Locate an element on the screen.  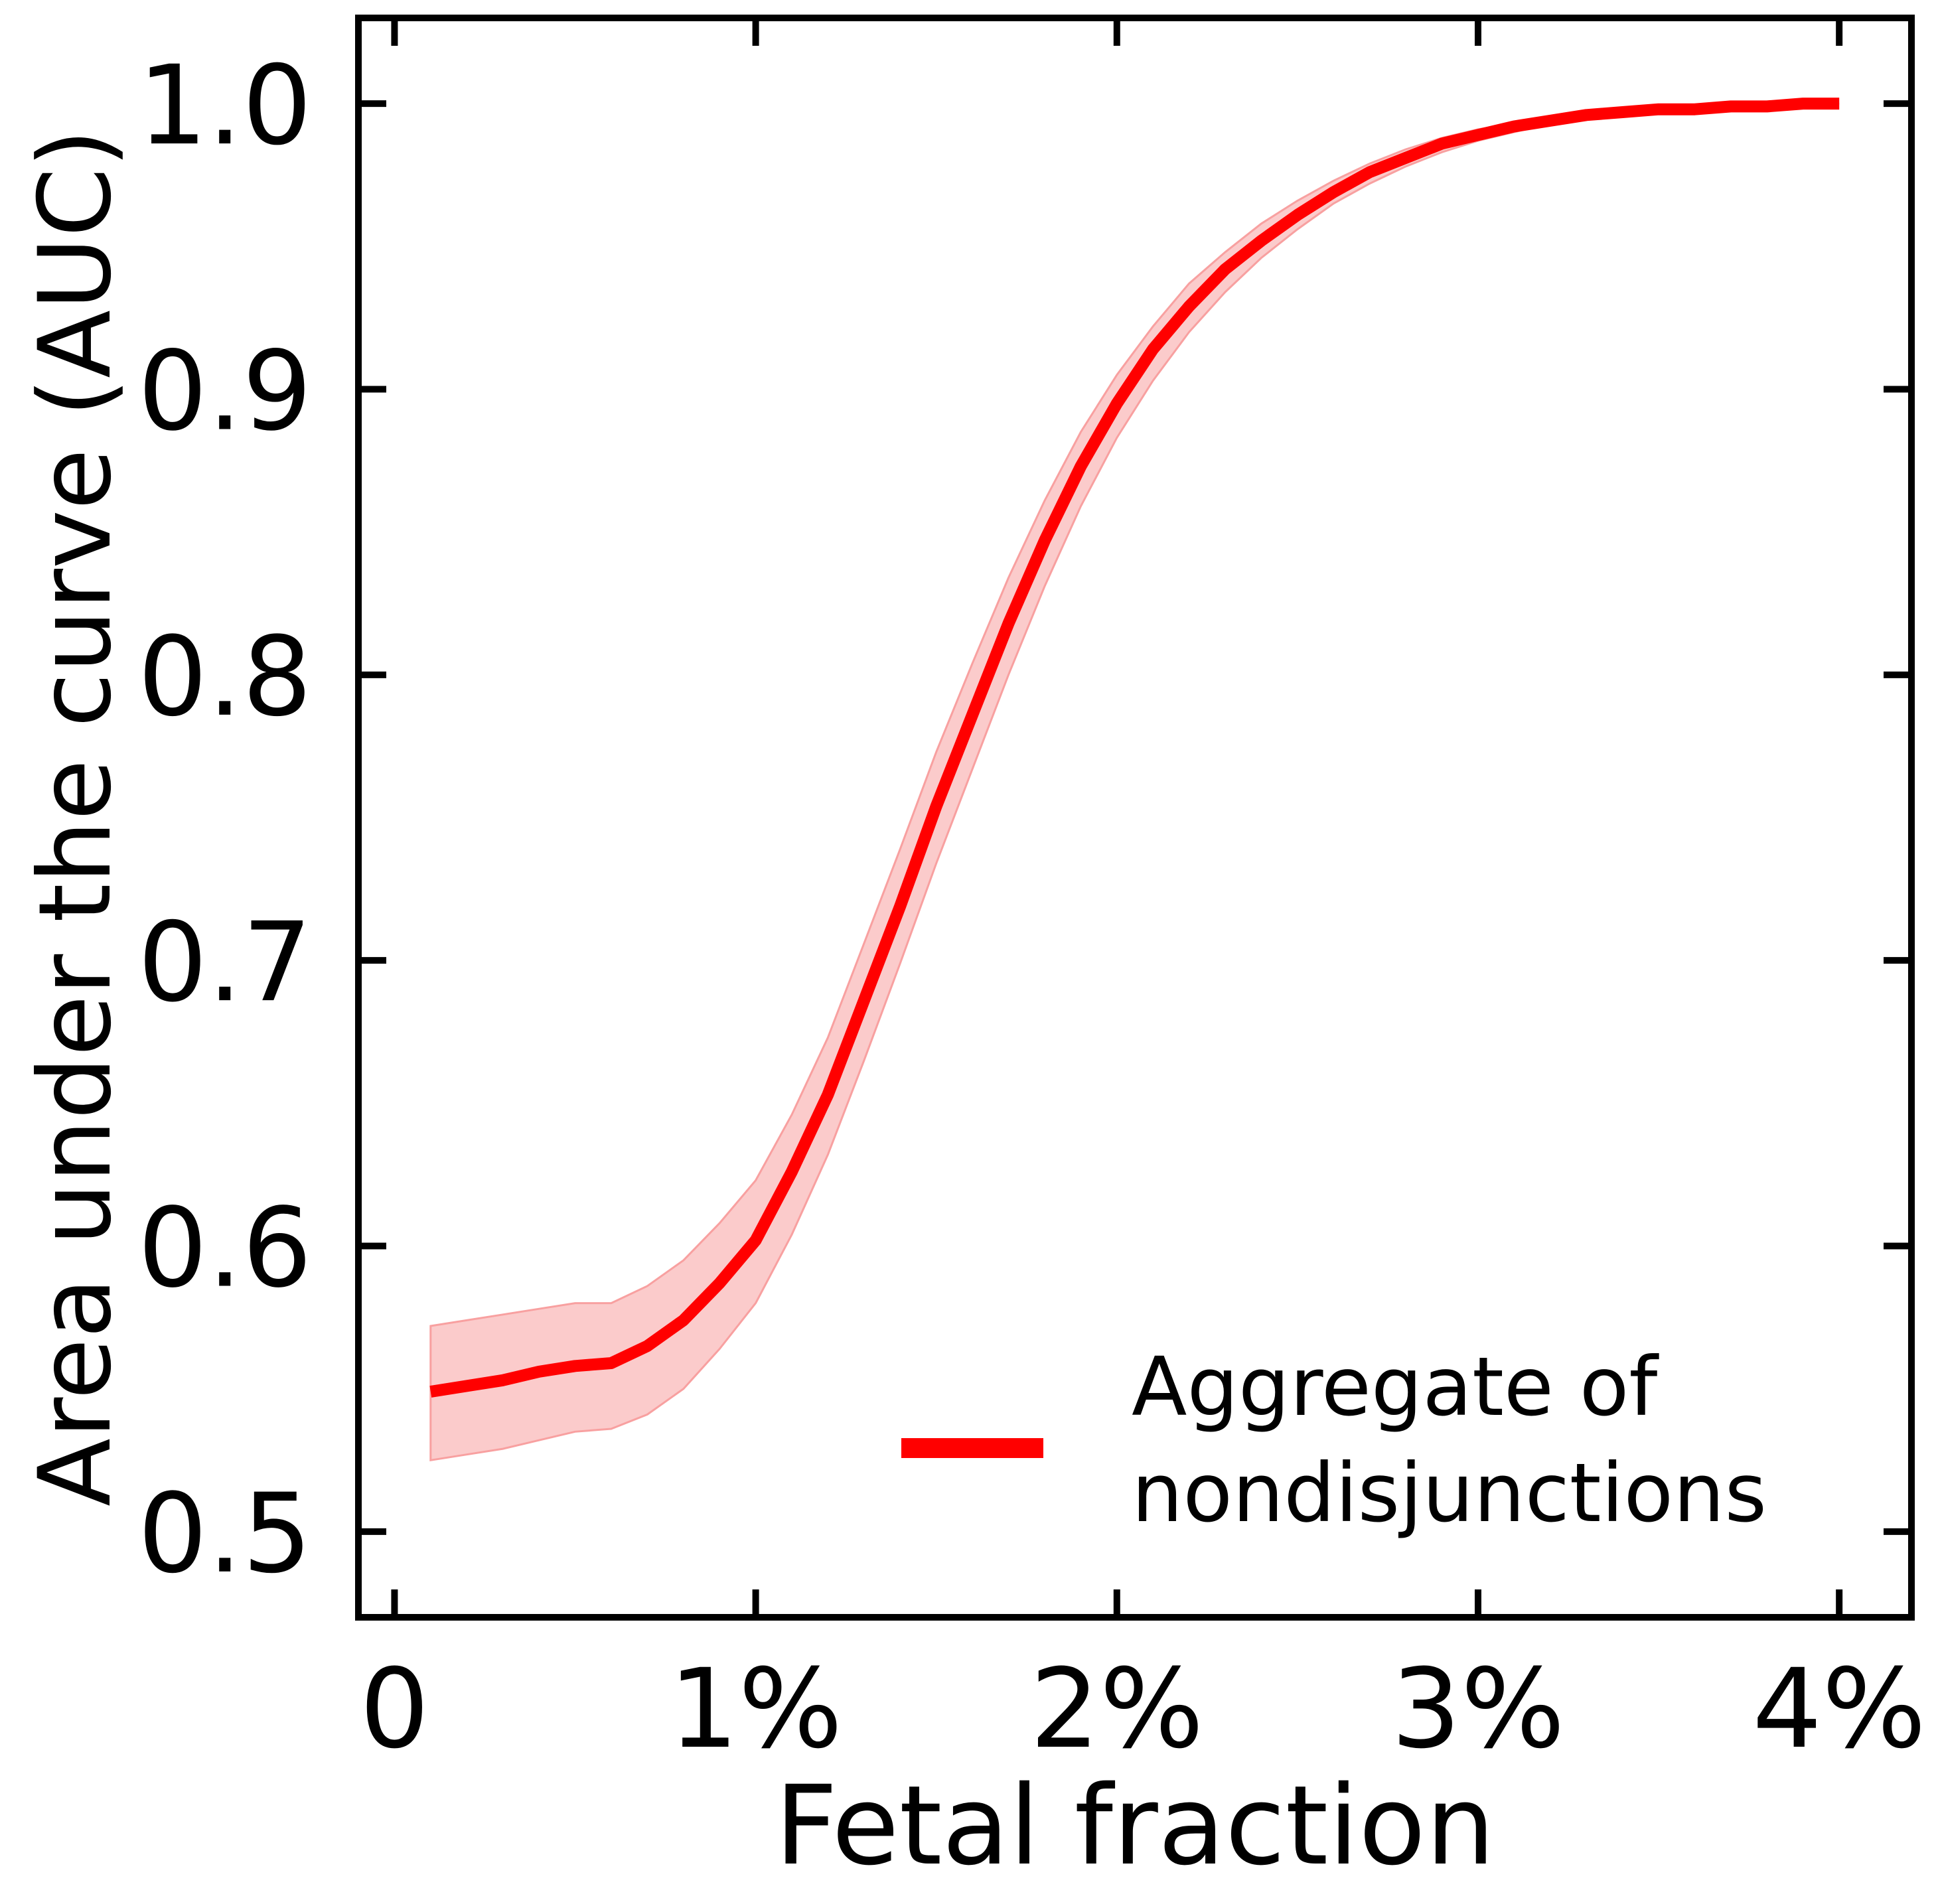
x-tick-label: 0 is located at coordinates (394, 1709).